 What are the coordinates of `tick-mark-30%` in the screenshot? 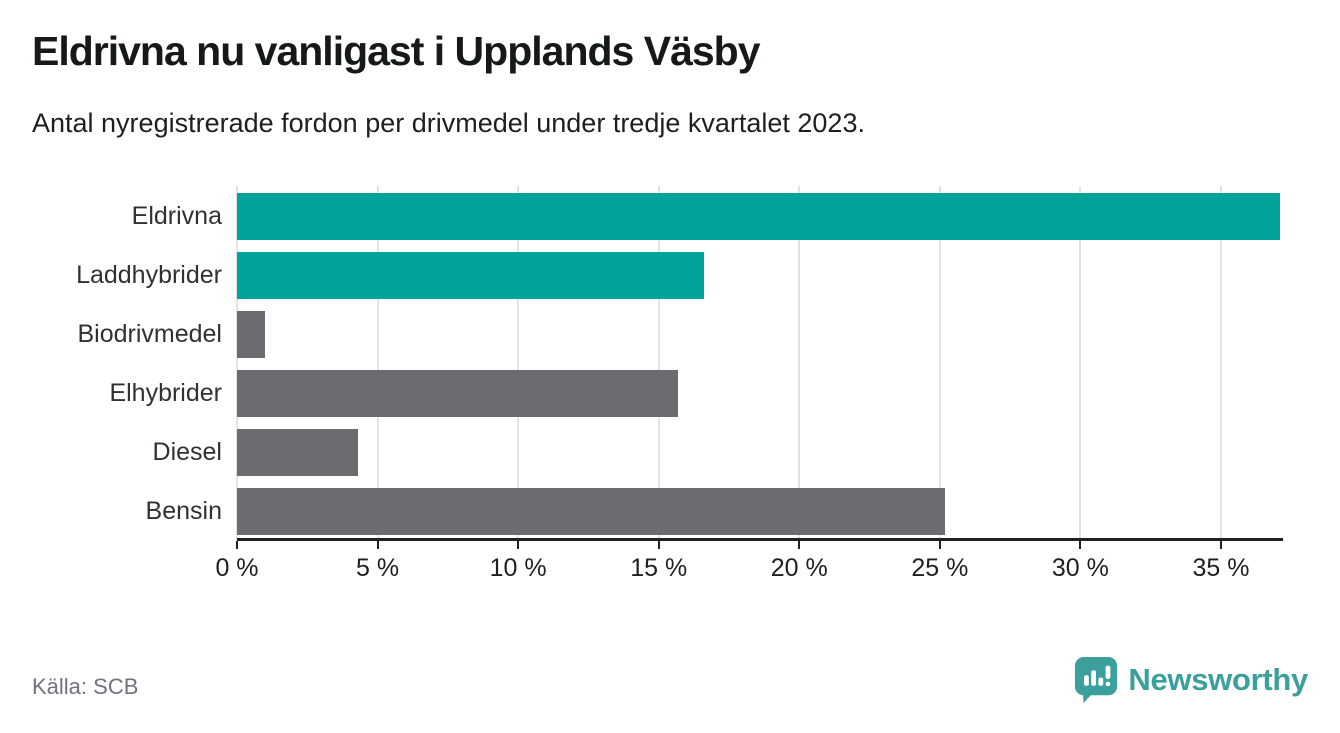 It's located at (1080, 545).